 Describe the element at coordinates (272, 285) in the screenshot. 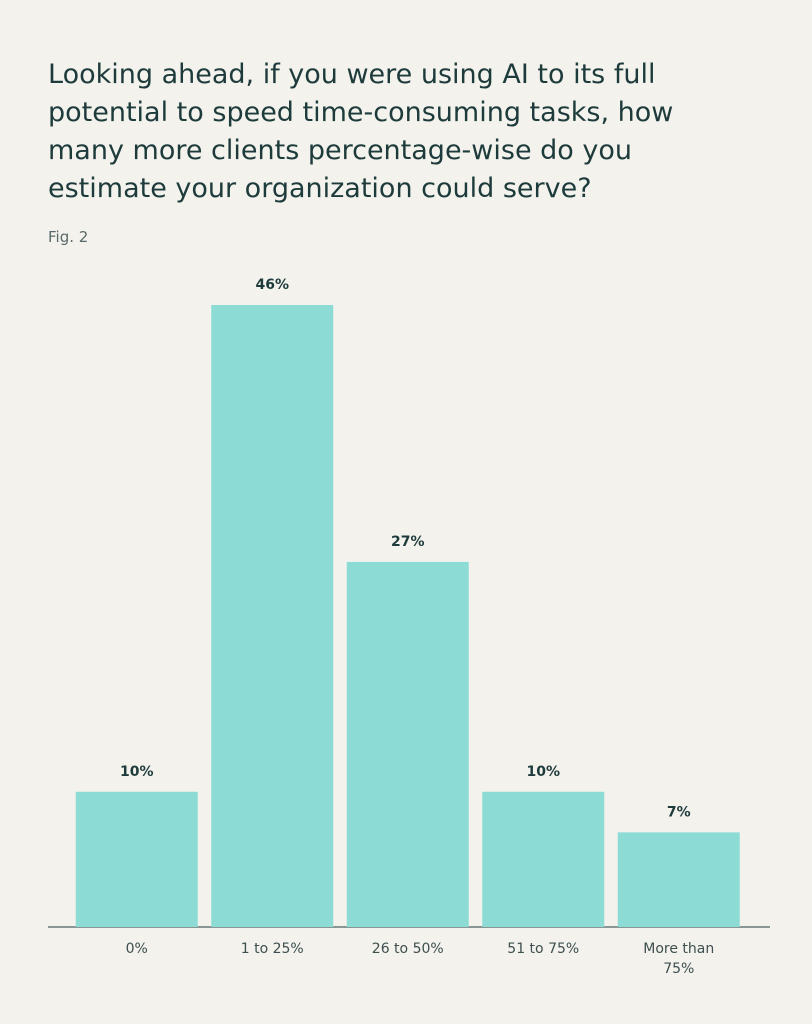

I see `data-label: 46%` at that location.